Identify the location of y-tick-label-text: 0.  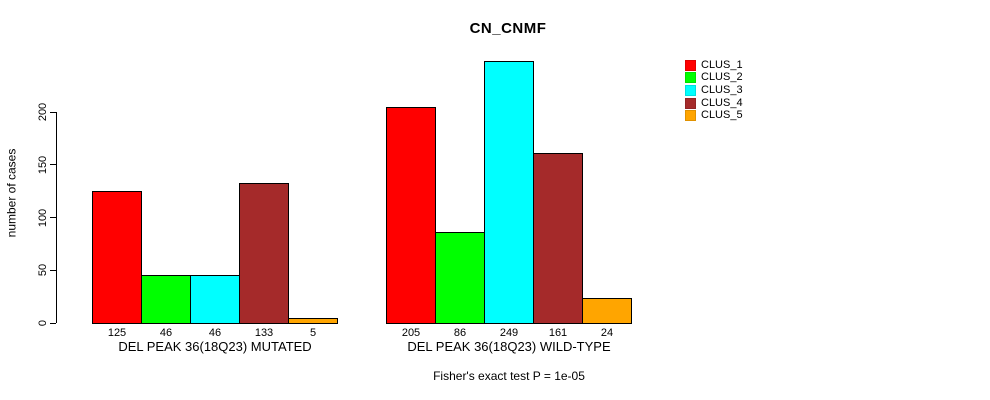
(43, 323).